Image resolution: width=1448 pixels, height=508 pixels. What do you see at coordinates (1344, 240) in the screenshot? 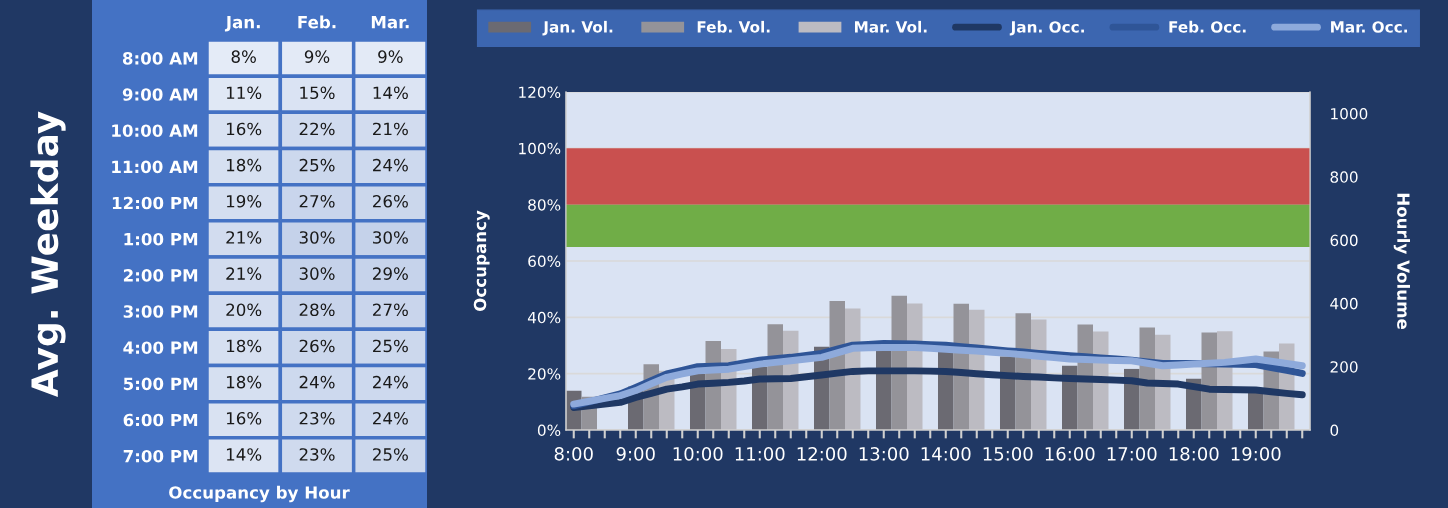
I see `y2-tick-label: 600` at bounding box center [1344, 240].